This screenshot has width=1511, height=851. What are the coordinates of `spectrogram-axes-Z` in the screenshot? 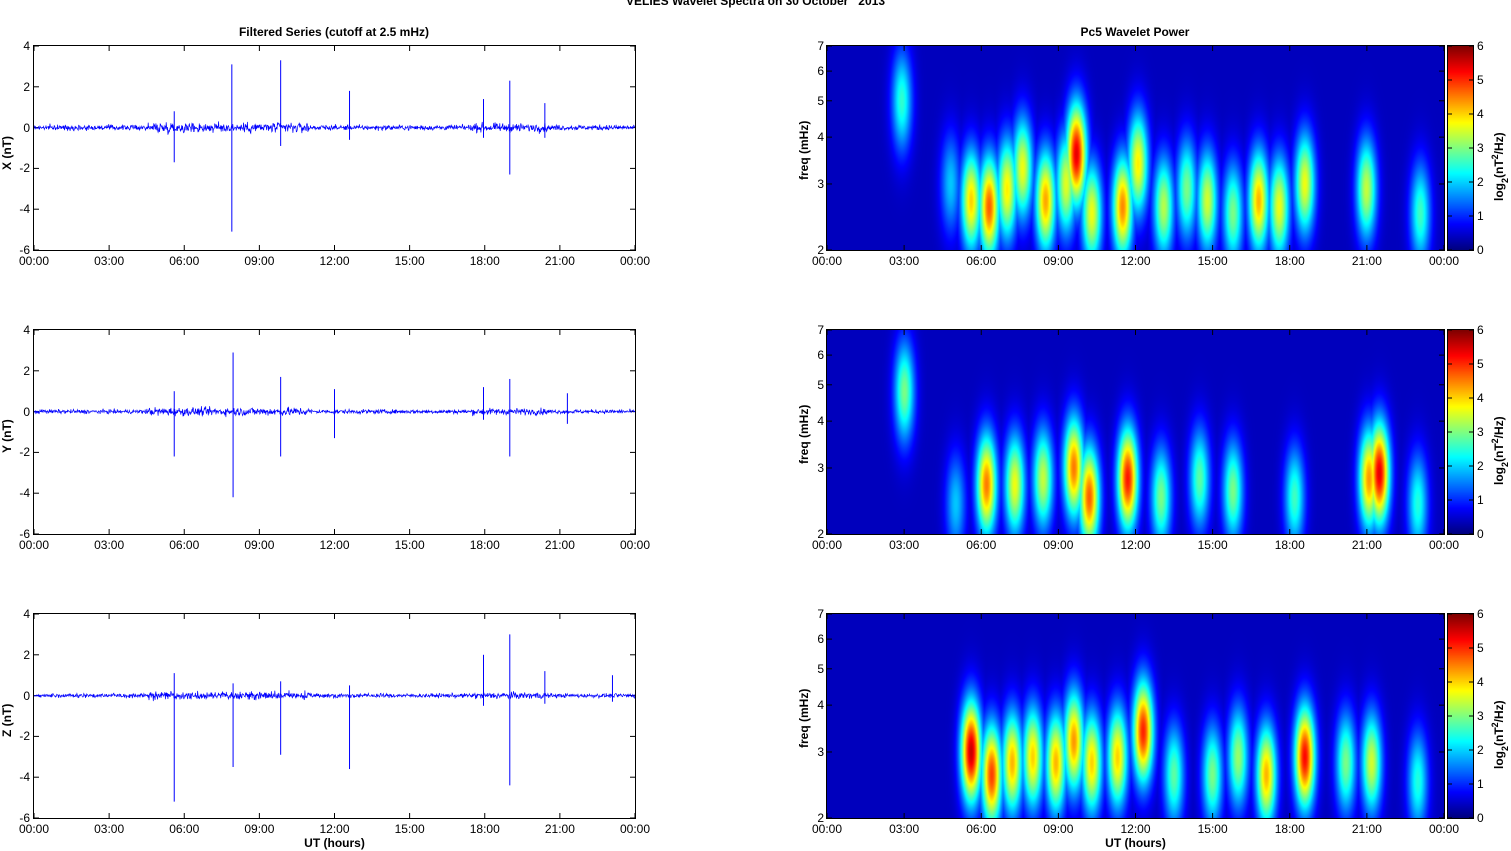 It's located at (1135, 716).